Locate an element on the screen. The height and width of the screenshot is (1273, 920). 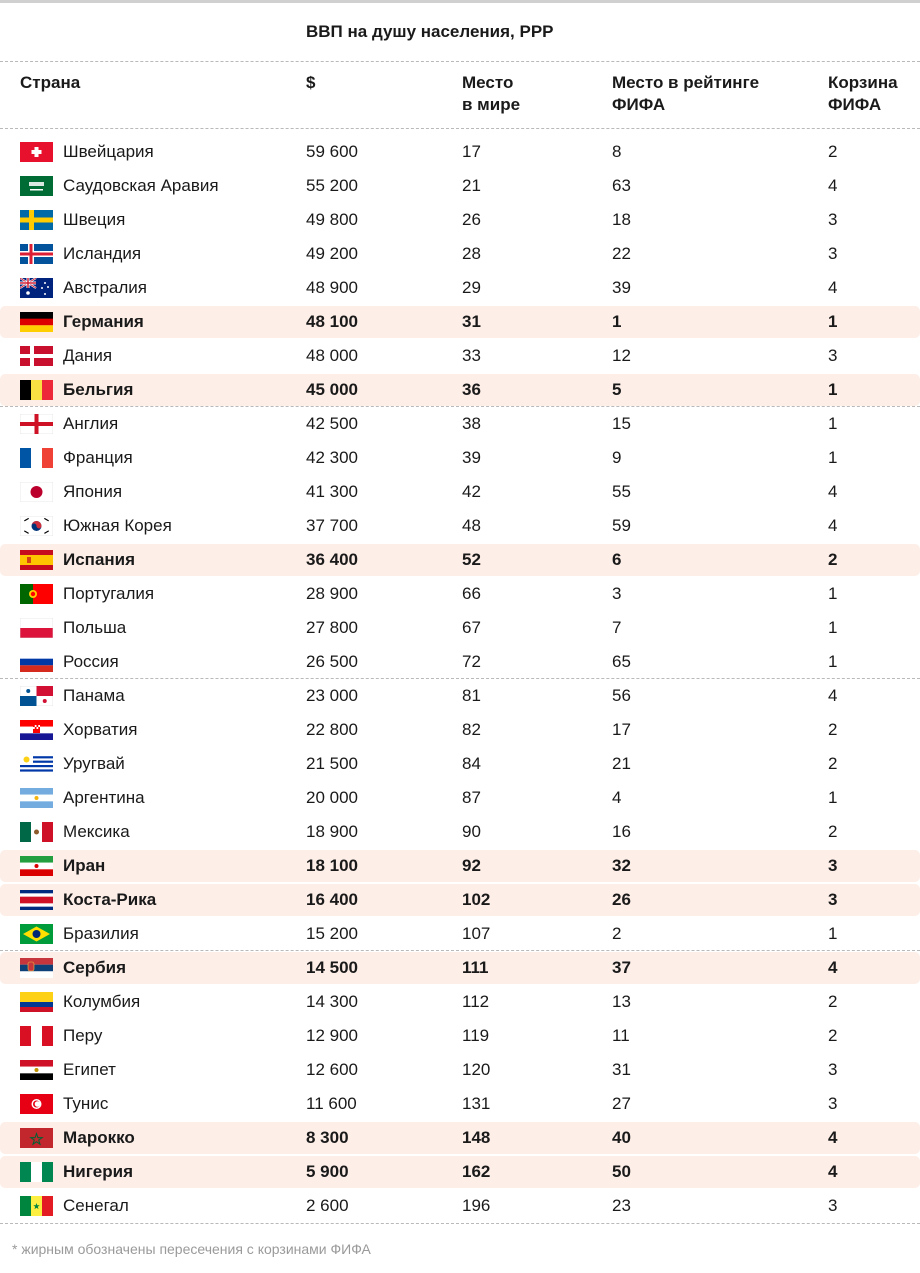
table-row: Бразилия 15 200 107 2 1 is located at coordinates (460, 934).